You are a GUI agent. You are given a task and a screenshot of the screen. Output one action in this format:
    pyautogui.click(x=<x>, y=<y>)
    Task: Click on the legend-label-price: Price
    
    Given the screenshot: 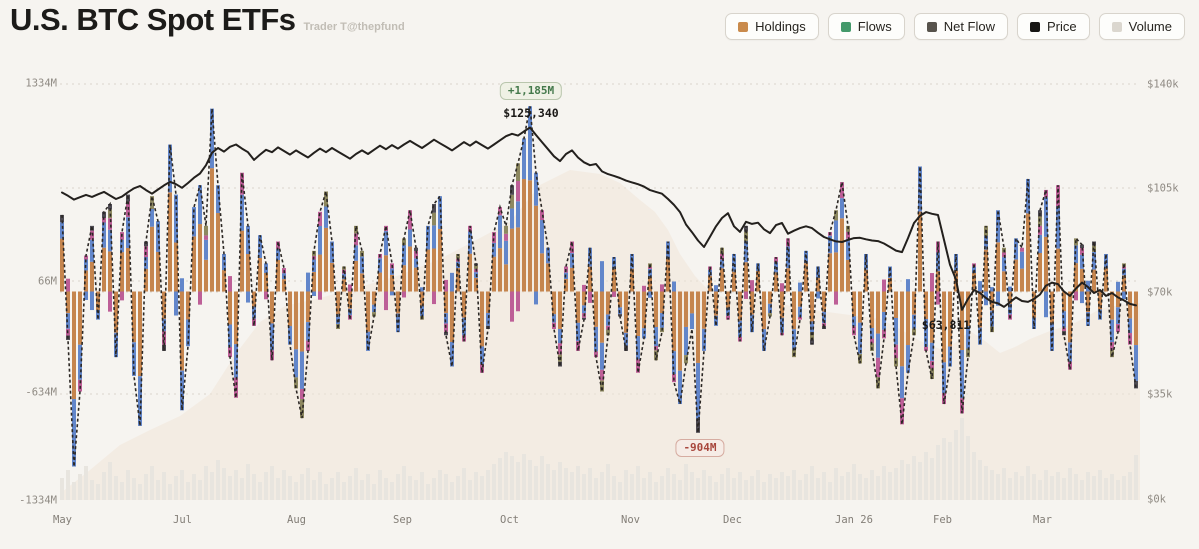 What is the action you would take?
    pyautogui.click(x=1062, y=26)
    